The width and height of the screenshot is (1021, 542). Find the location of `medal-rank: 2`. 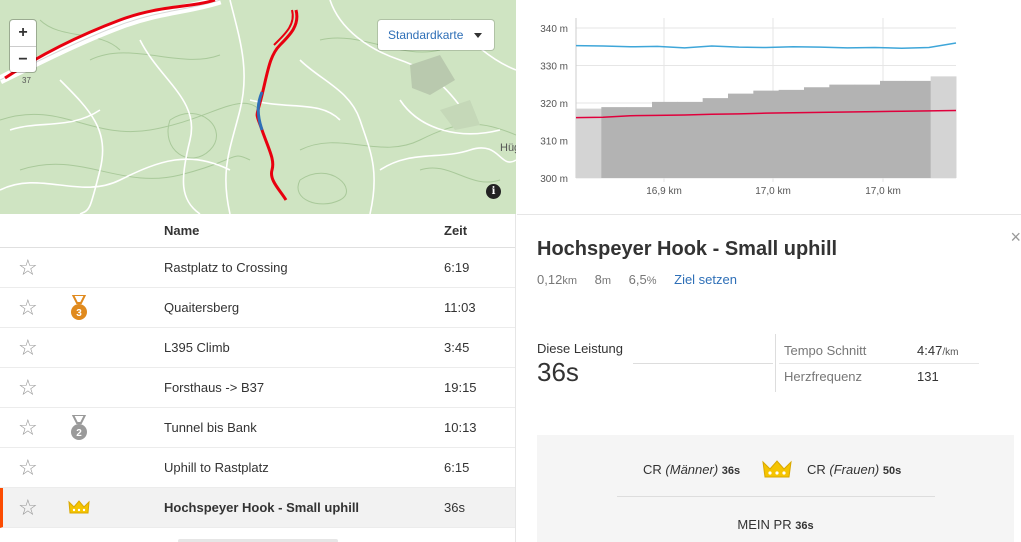

medal-rank: 2 is located at coordinates (79, 433).